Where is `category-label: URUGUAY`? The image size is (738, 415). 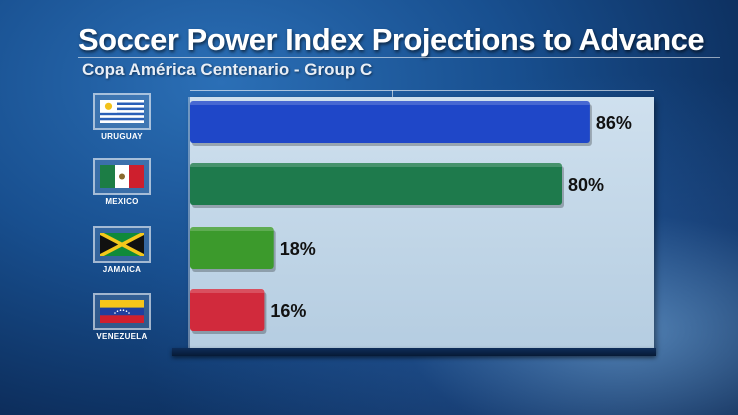
category-label: URUGUAY is located at coordinates (122, 136).